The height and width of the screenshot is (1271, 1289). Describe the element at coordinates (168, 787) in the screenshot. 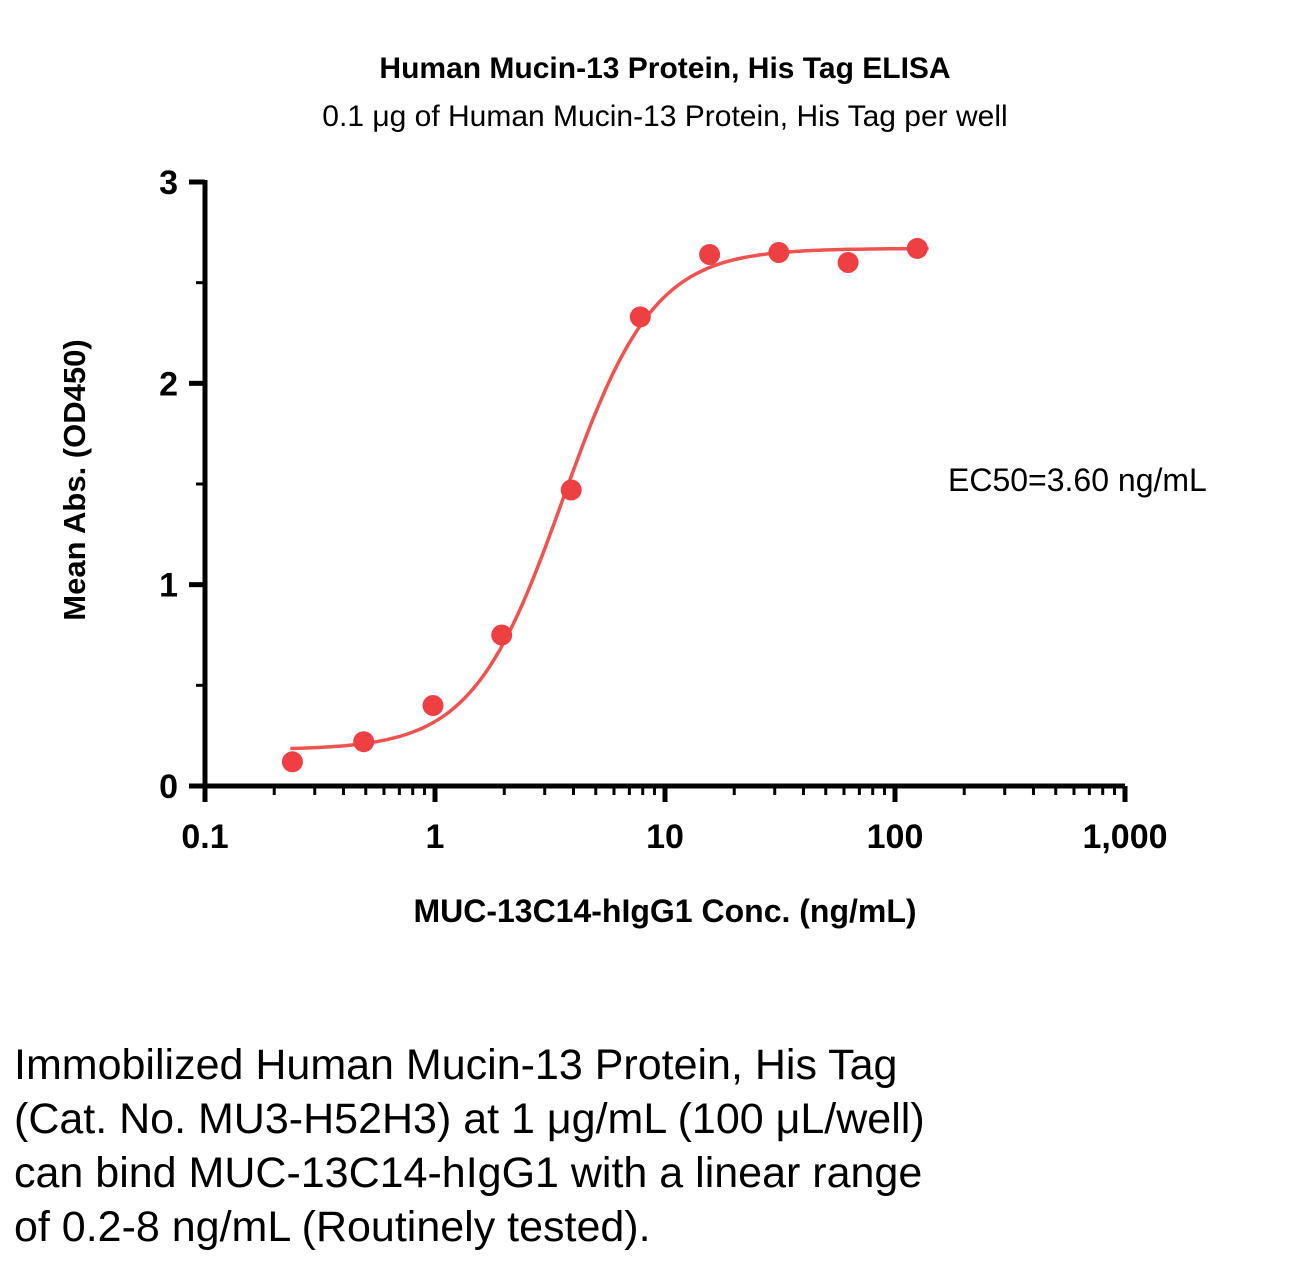

I see `y-tick-label: 0` at that location.